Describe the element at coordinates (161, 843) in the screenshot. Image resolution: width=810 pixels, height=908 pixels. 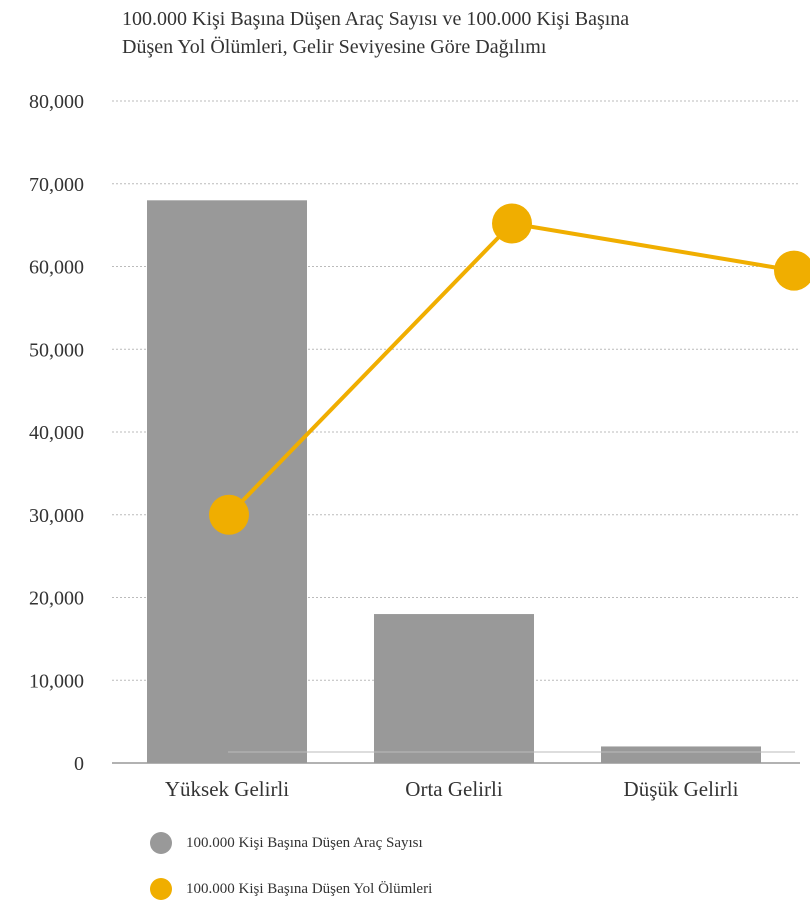
I see `legend-swatch-vehicles` at that location.